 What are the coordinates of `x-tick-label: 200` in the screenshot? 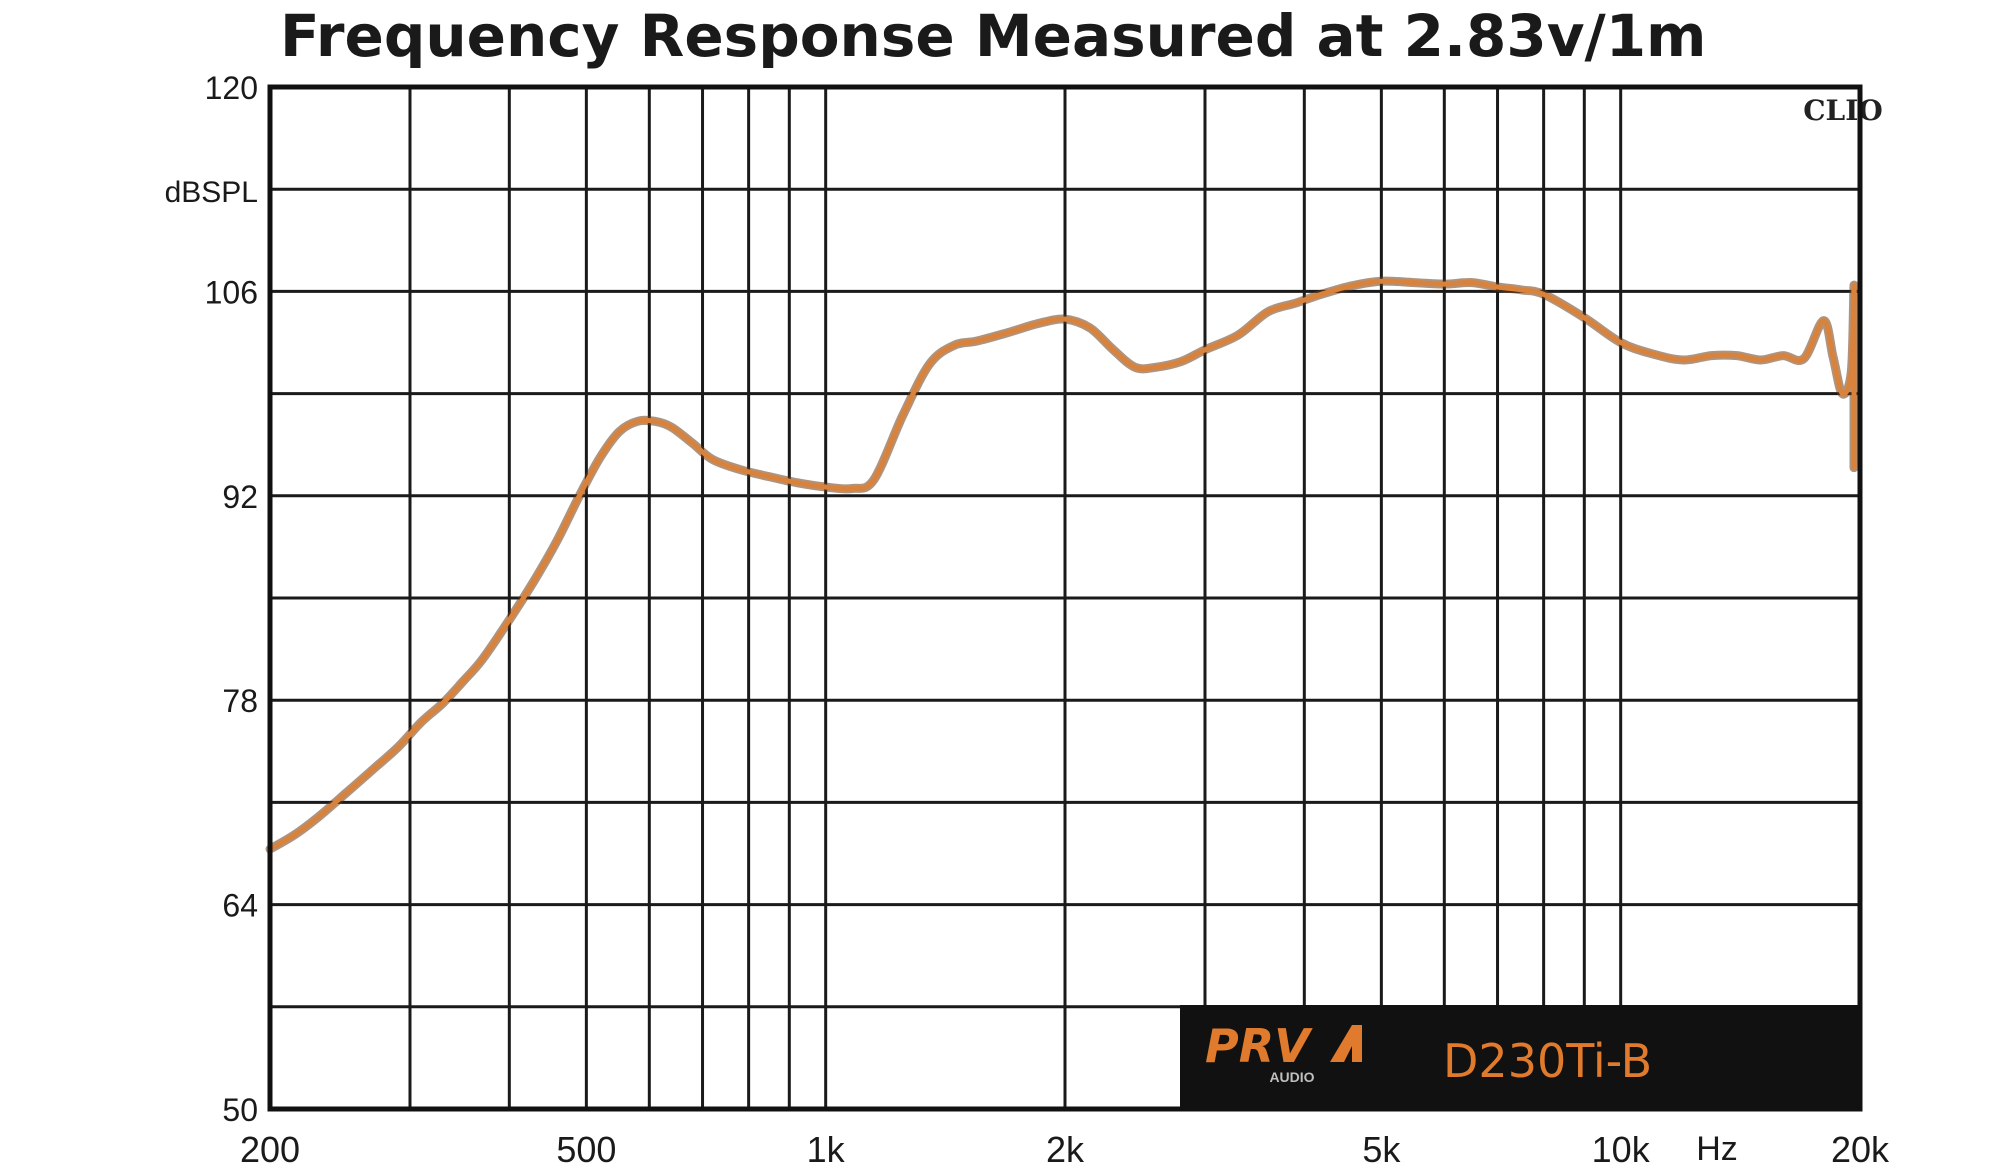 It's located at (270, 1148).